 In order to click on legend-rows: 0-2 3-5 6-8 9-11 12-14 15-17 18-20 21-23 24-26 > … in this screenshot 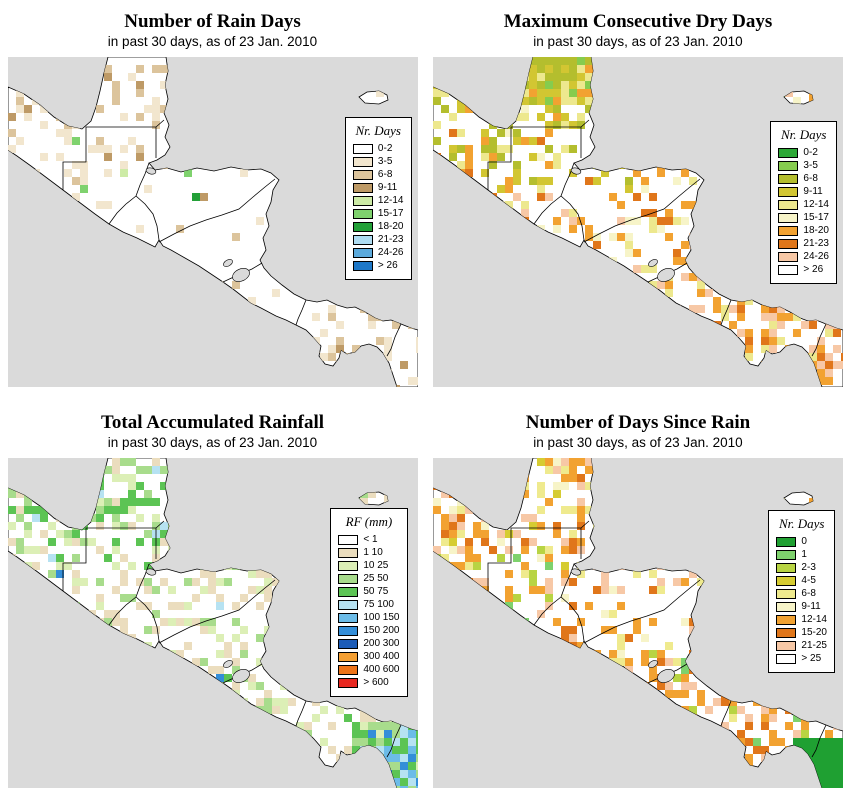, I will do `click(803, 211)`.